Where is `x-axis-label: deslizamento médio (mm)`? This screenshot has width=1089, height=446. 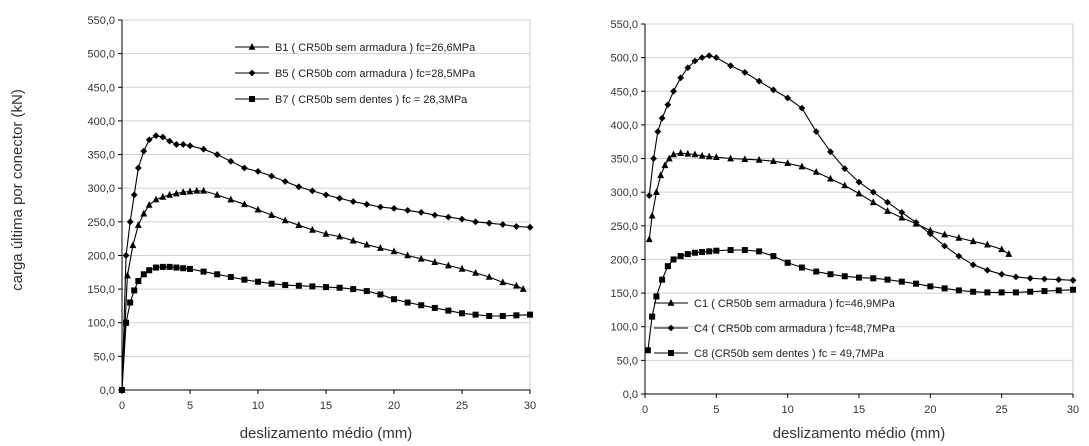
x-axis-label: deslizamento médio (mm) is located at coordinates (326, 433).